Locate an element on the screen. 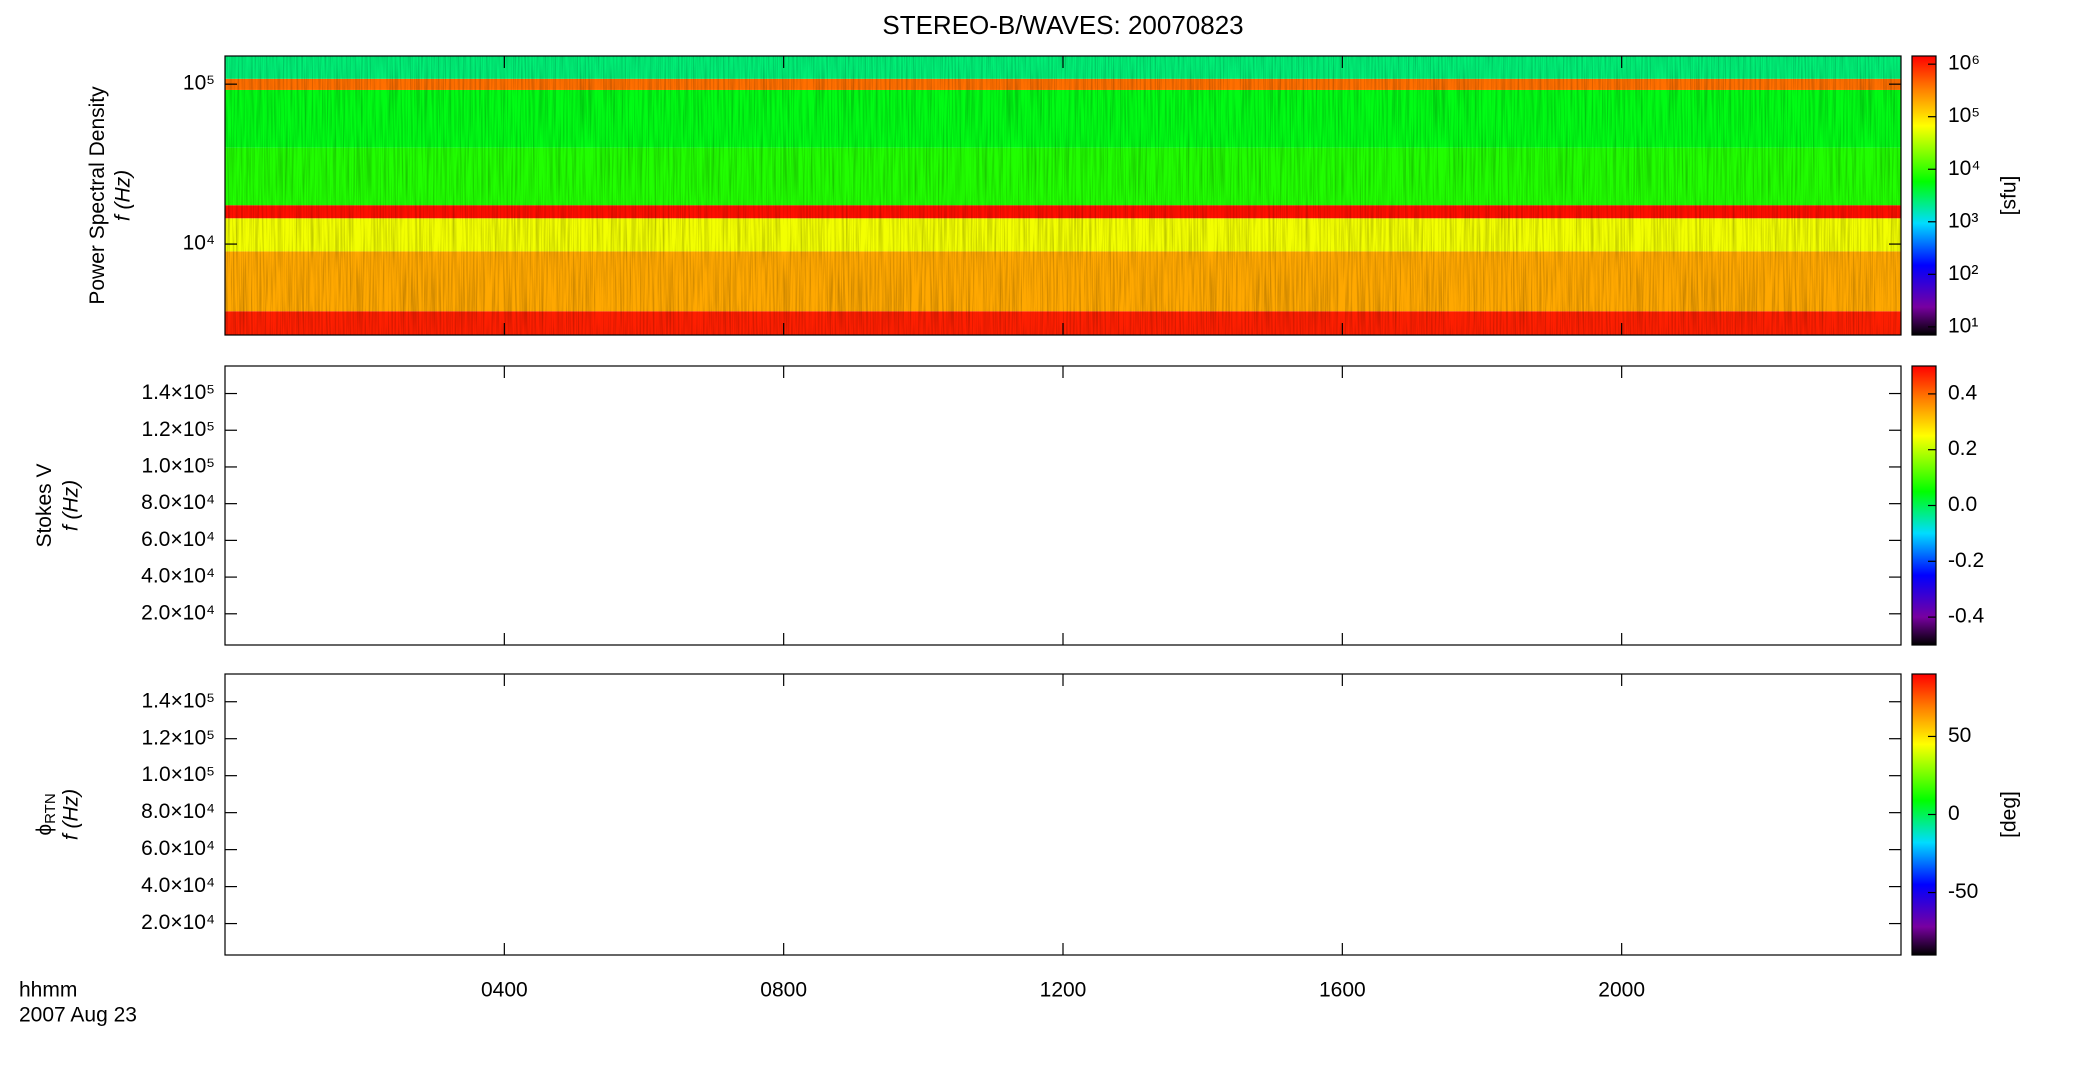 This screenshot has height=1080, width=2096. x-axis-label: hhmm is located at coordinates (48, 990).